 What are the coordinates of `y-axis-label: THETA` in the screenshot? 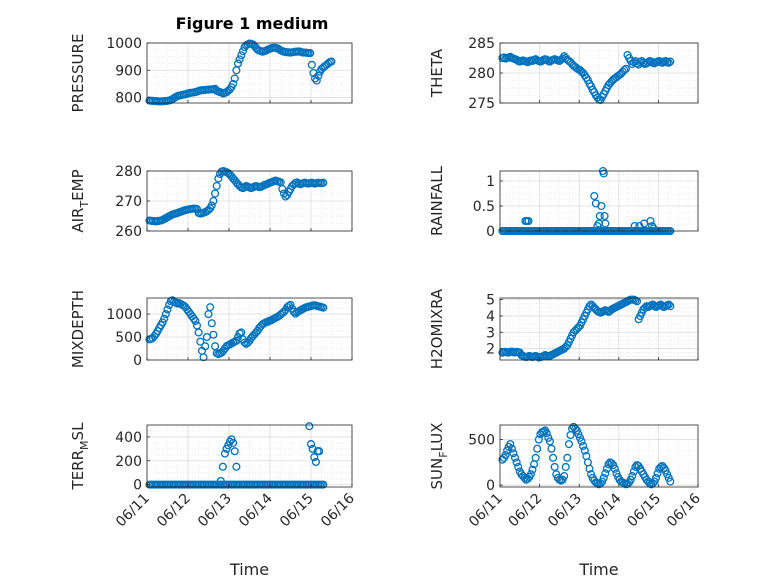 It's located at (437, 73).